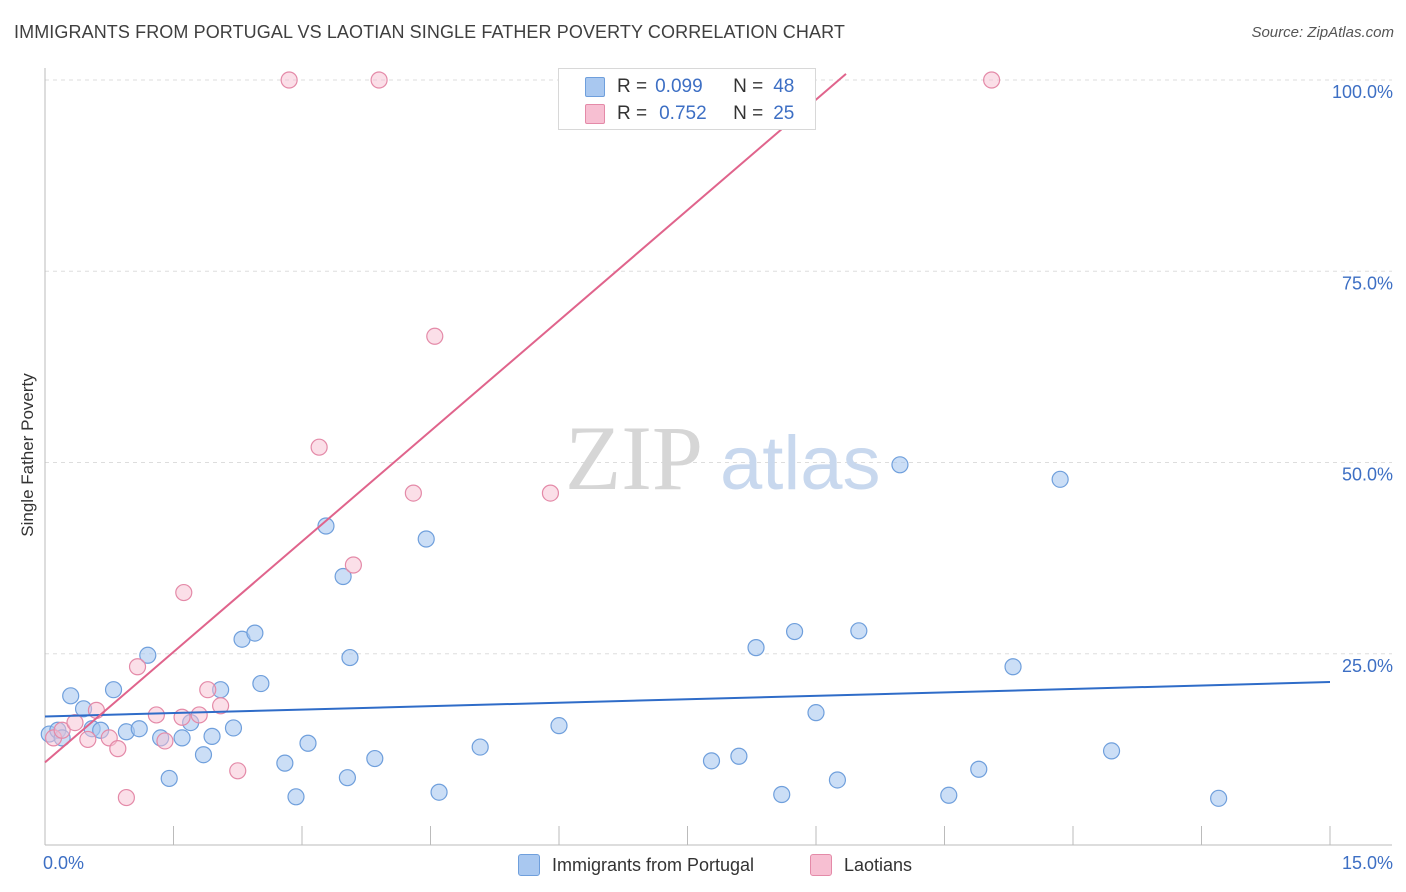 This screenshot has width=1406, height=892. I want to click on y-tick-label: 75.0%, so click(1367, 283).